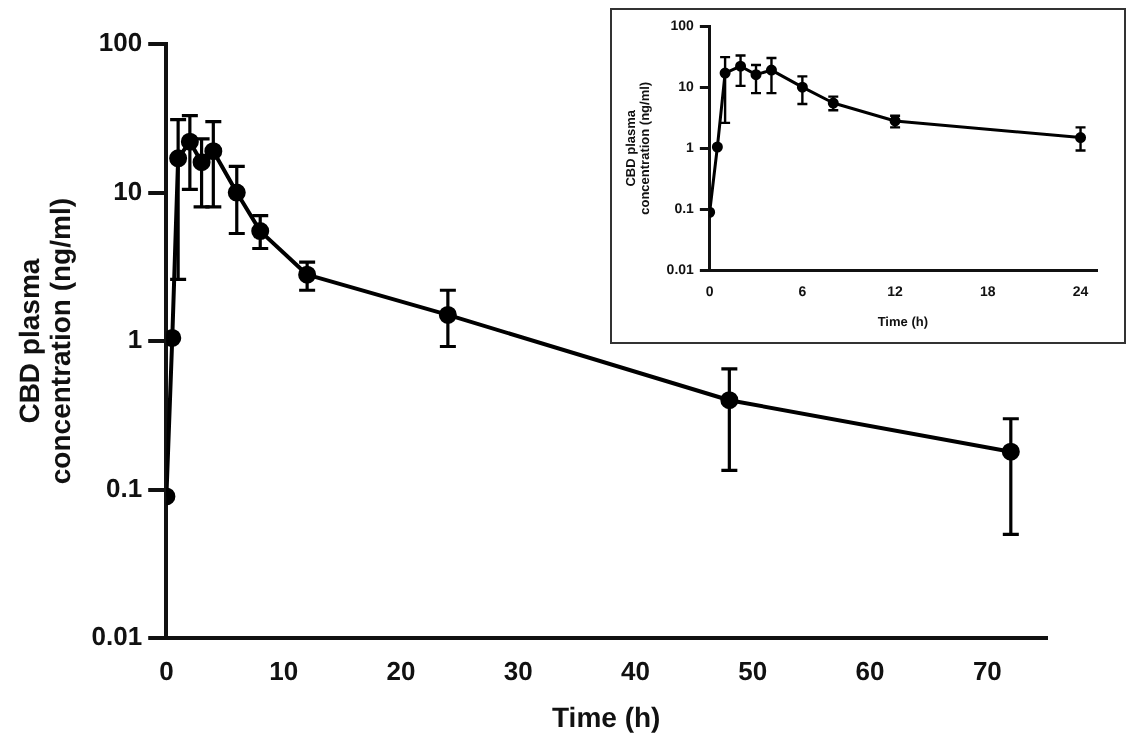 The width and height of the screenshot is (1136, 752). Describe the element at coordinates (987, 670) in the screenshot. I see `x-tick-label: 70` at that location.